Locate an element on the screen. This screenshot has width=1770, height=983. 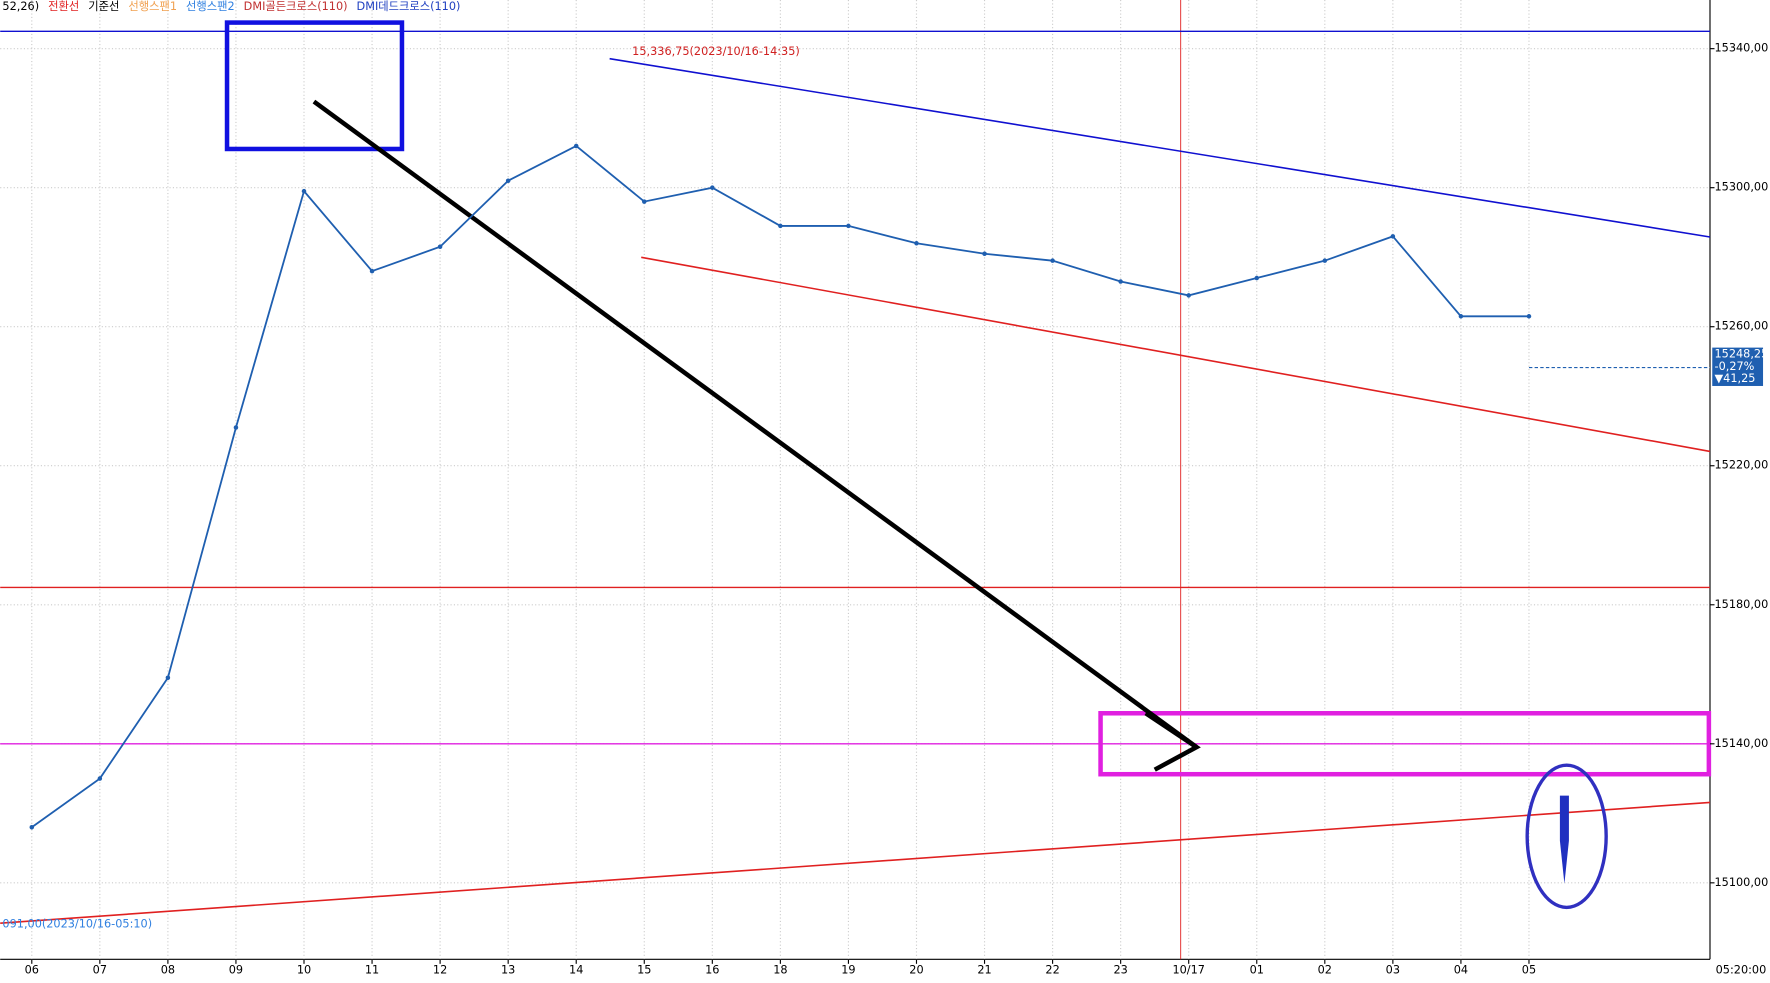
legend-entry: 전환선 is located at coordinates (63, 6).